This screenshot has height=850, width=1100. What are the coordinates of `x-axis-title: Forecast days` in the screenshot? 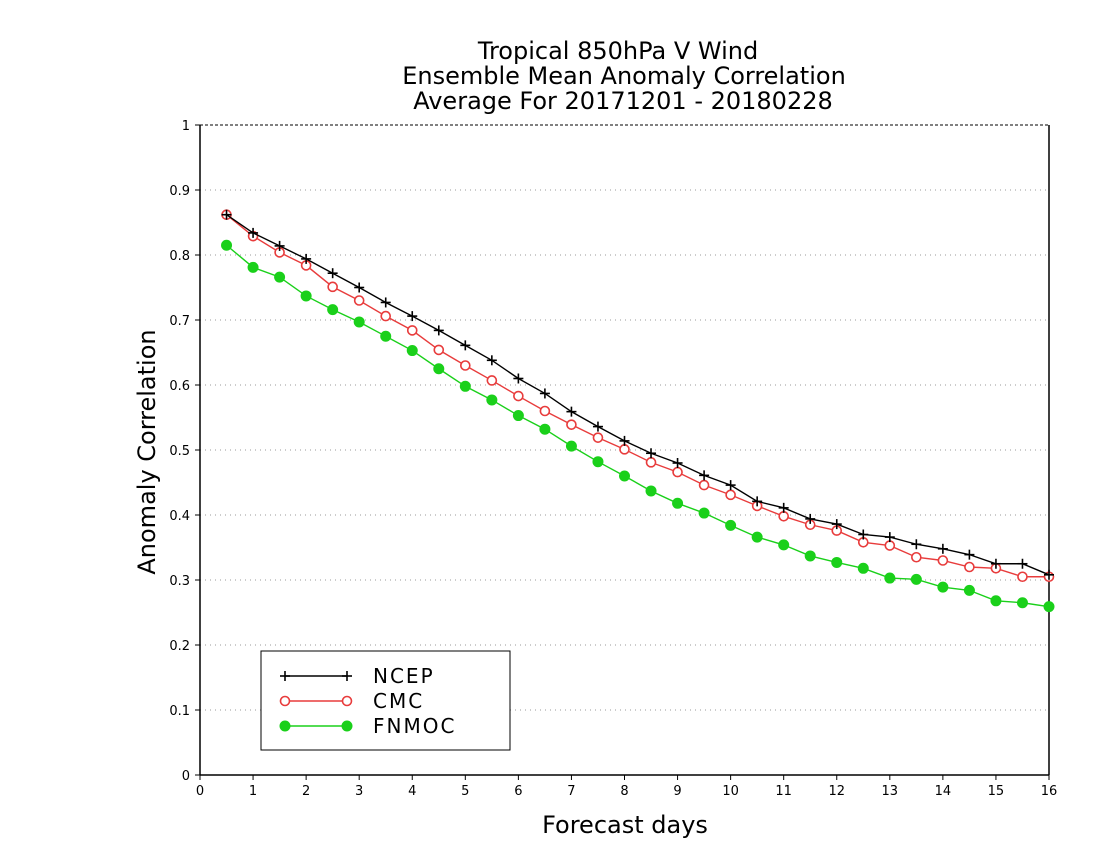 It's located at (625, 825).